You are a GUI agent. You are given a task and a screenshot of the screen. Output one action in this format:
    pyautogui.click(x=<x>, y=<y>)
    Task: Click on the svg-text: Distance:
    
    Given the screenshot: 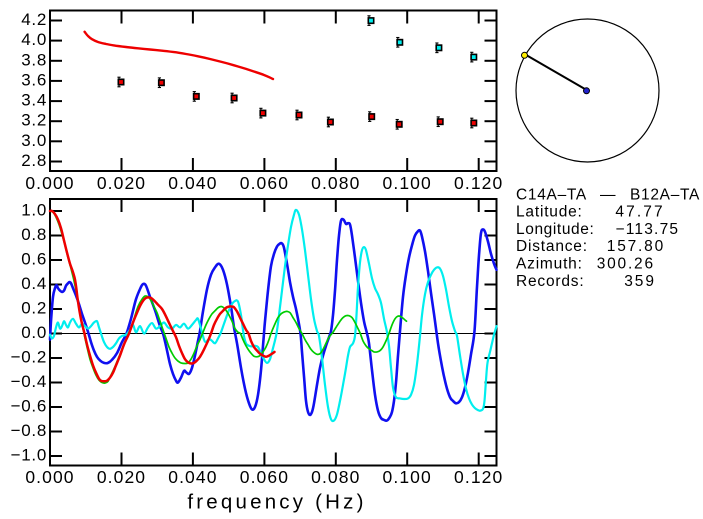 What is the action you would take?
    pyautogui.click(x=552, y=246)
    